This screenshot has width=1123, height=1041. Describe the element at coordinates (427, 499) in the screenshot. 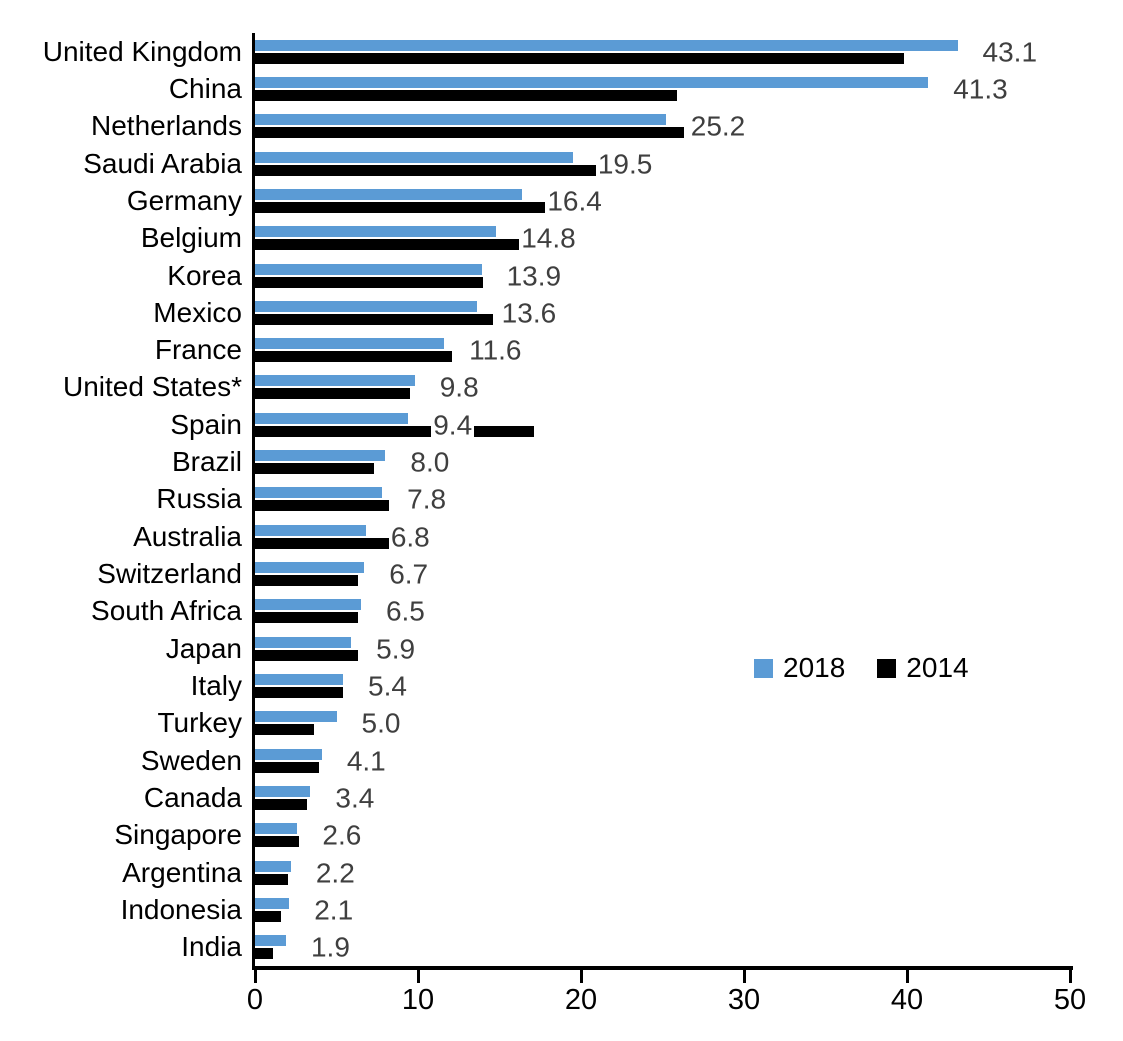

I see `value-label: 7.8` at that location.